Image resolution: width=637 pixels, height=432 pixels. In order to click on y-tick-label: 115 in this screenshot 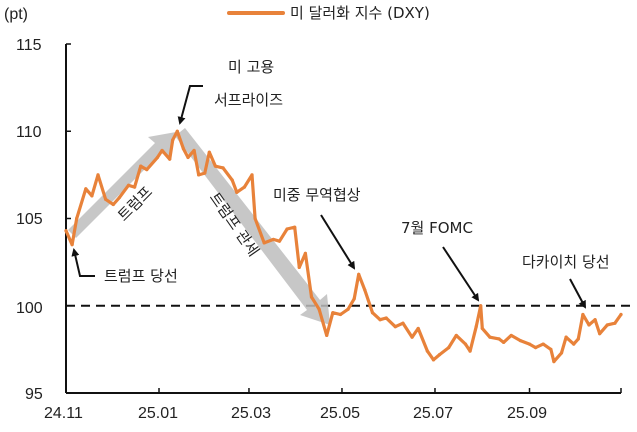, I will do `click(29, 45)`.